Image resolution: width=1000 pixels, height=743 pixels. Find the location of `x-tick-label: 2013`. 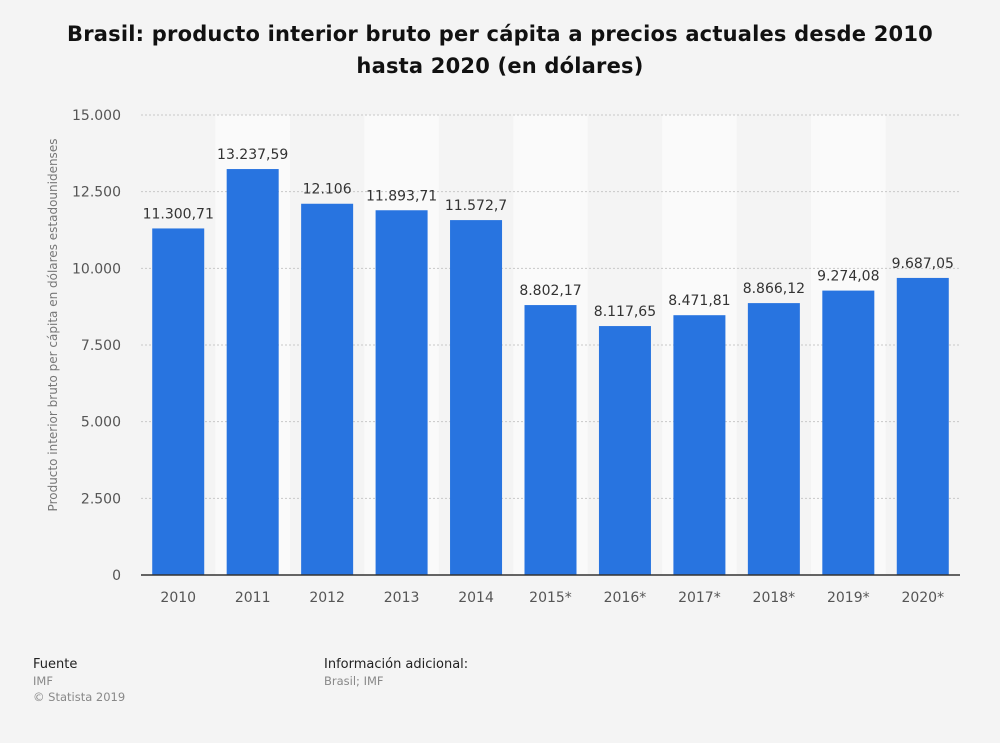

x-tick-label: 2013 is located at coordinates (402, 598).